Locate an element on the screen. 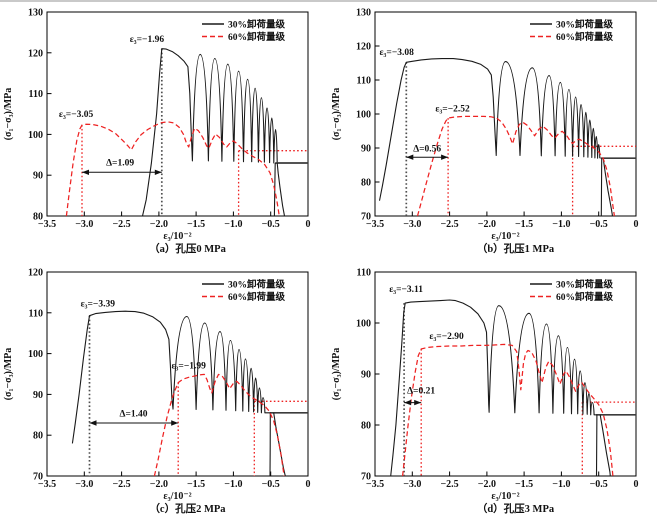 The width and height of the screenshot is (657, 520). delta-label: Δ=1.40 is located at coordinates (134, 414).